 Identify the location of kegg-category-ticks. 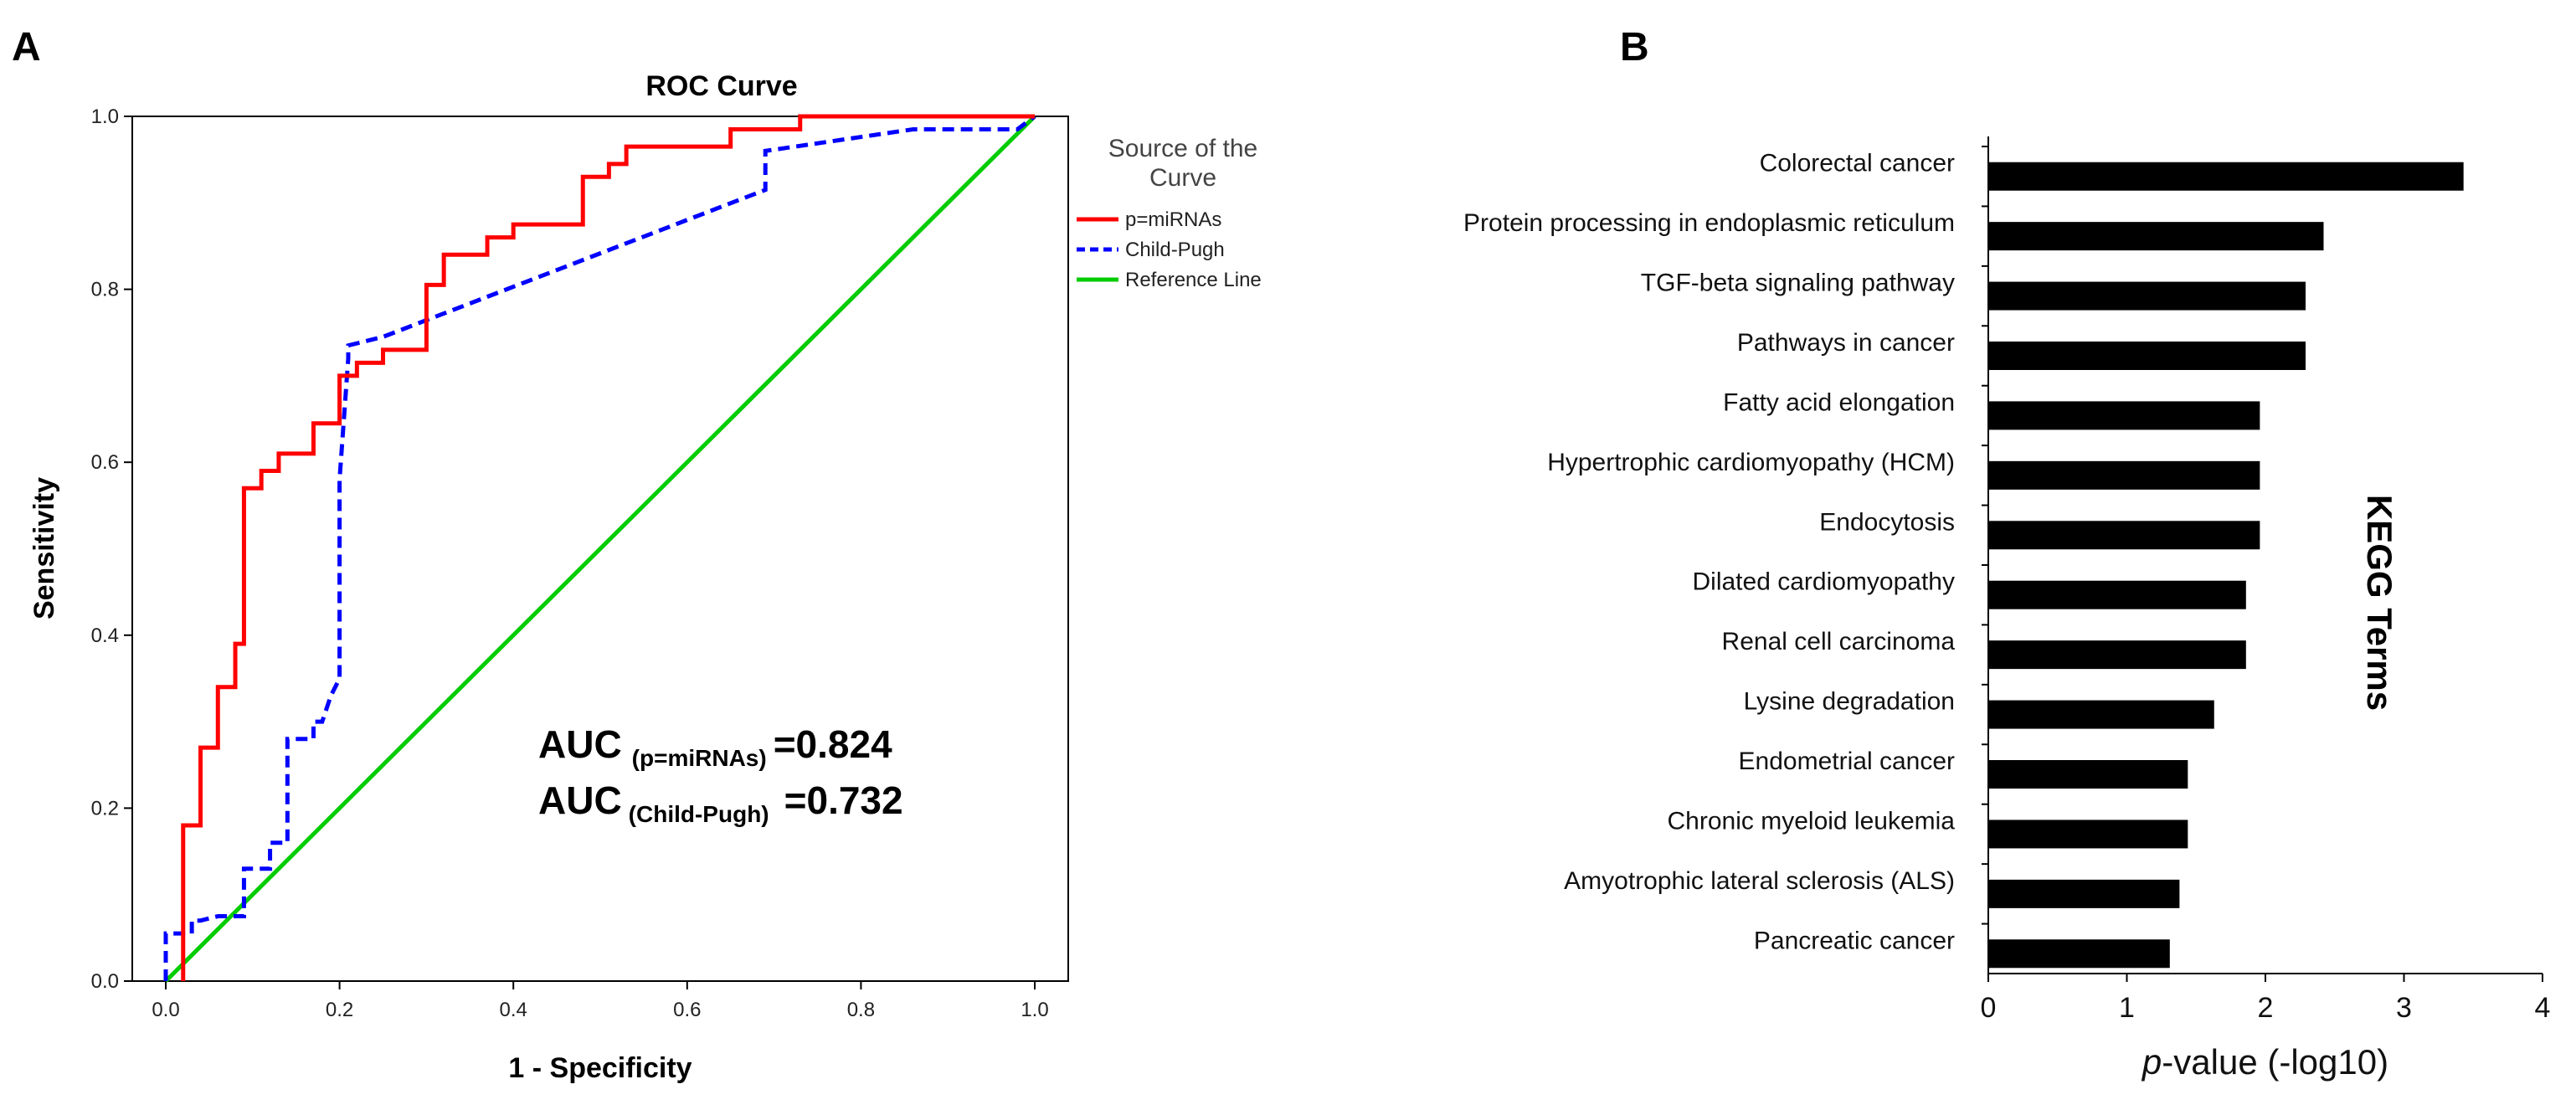
(1985, 535).